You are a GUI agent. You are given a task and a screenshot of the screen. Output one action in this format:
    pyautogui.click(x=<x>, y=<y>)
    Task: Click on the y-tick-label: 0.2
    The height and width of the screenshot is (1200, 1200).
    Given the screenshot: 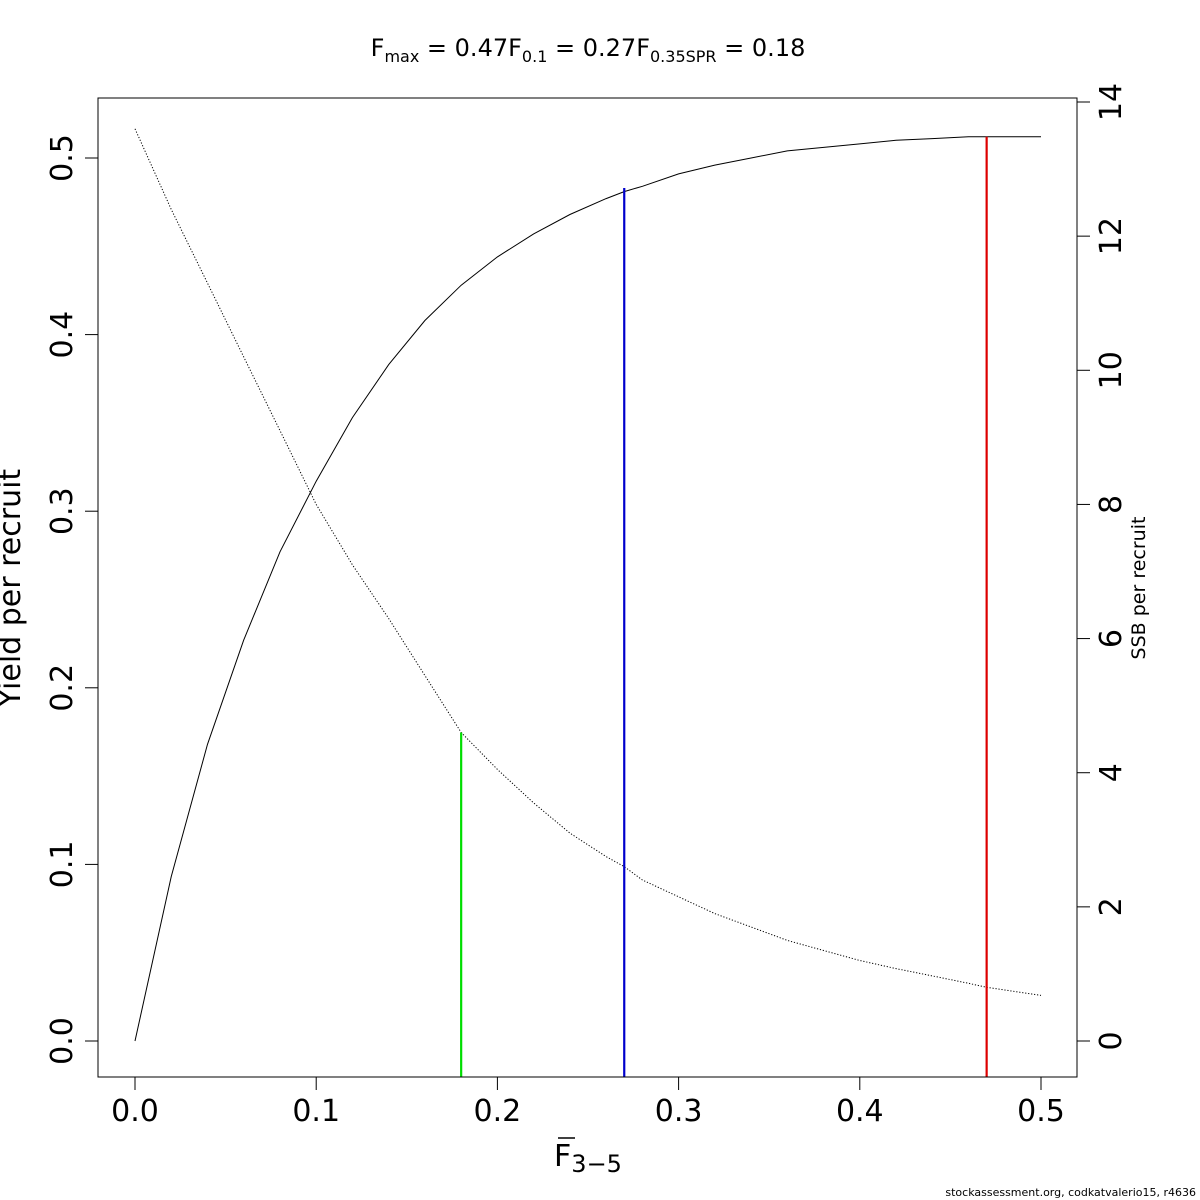 What is the action you would take?
    pyautogui.click(x=62, y=688)
    